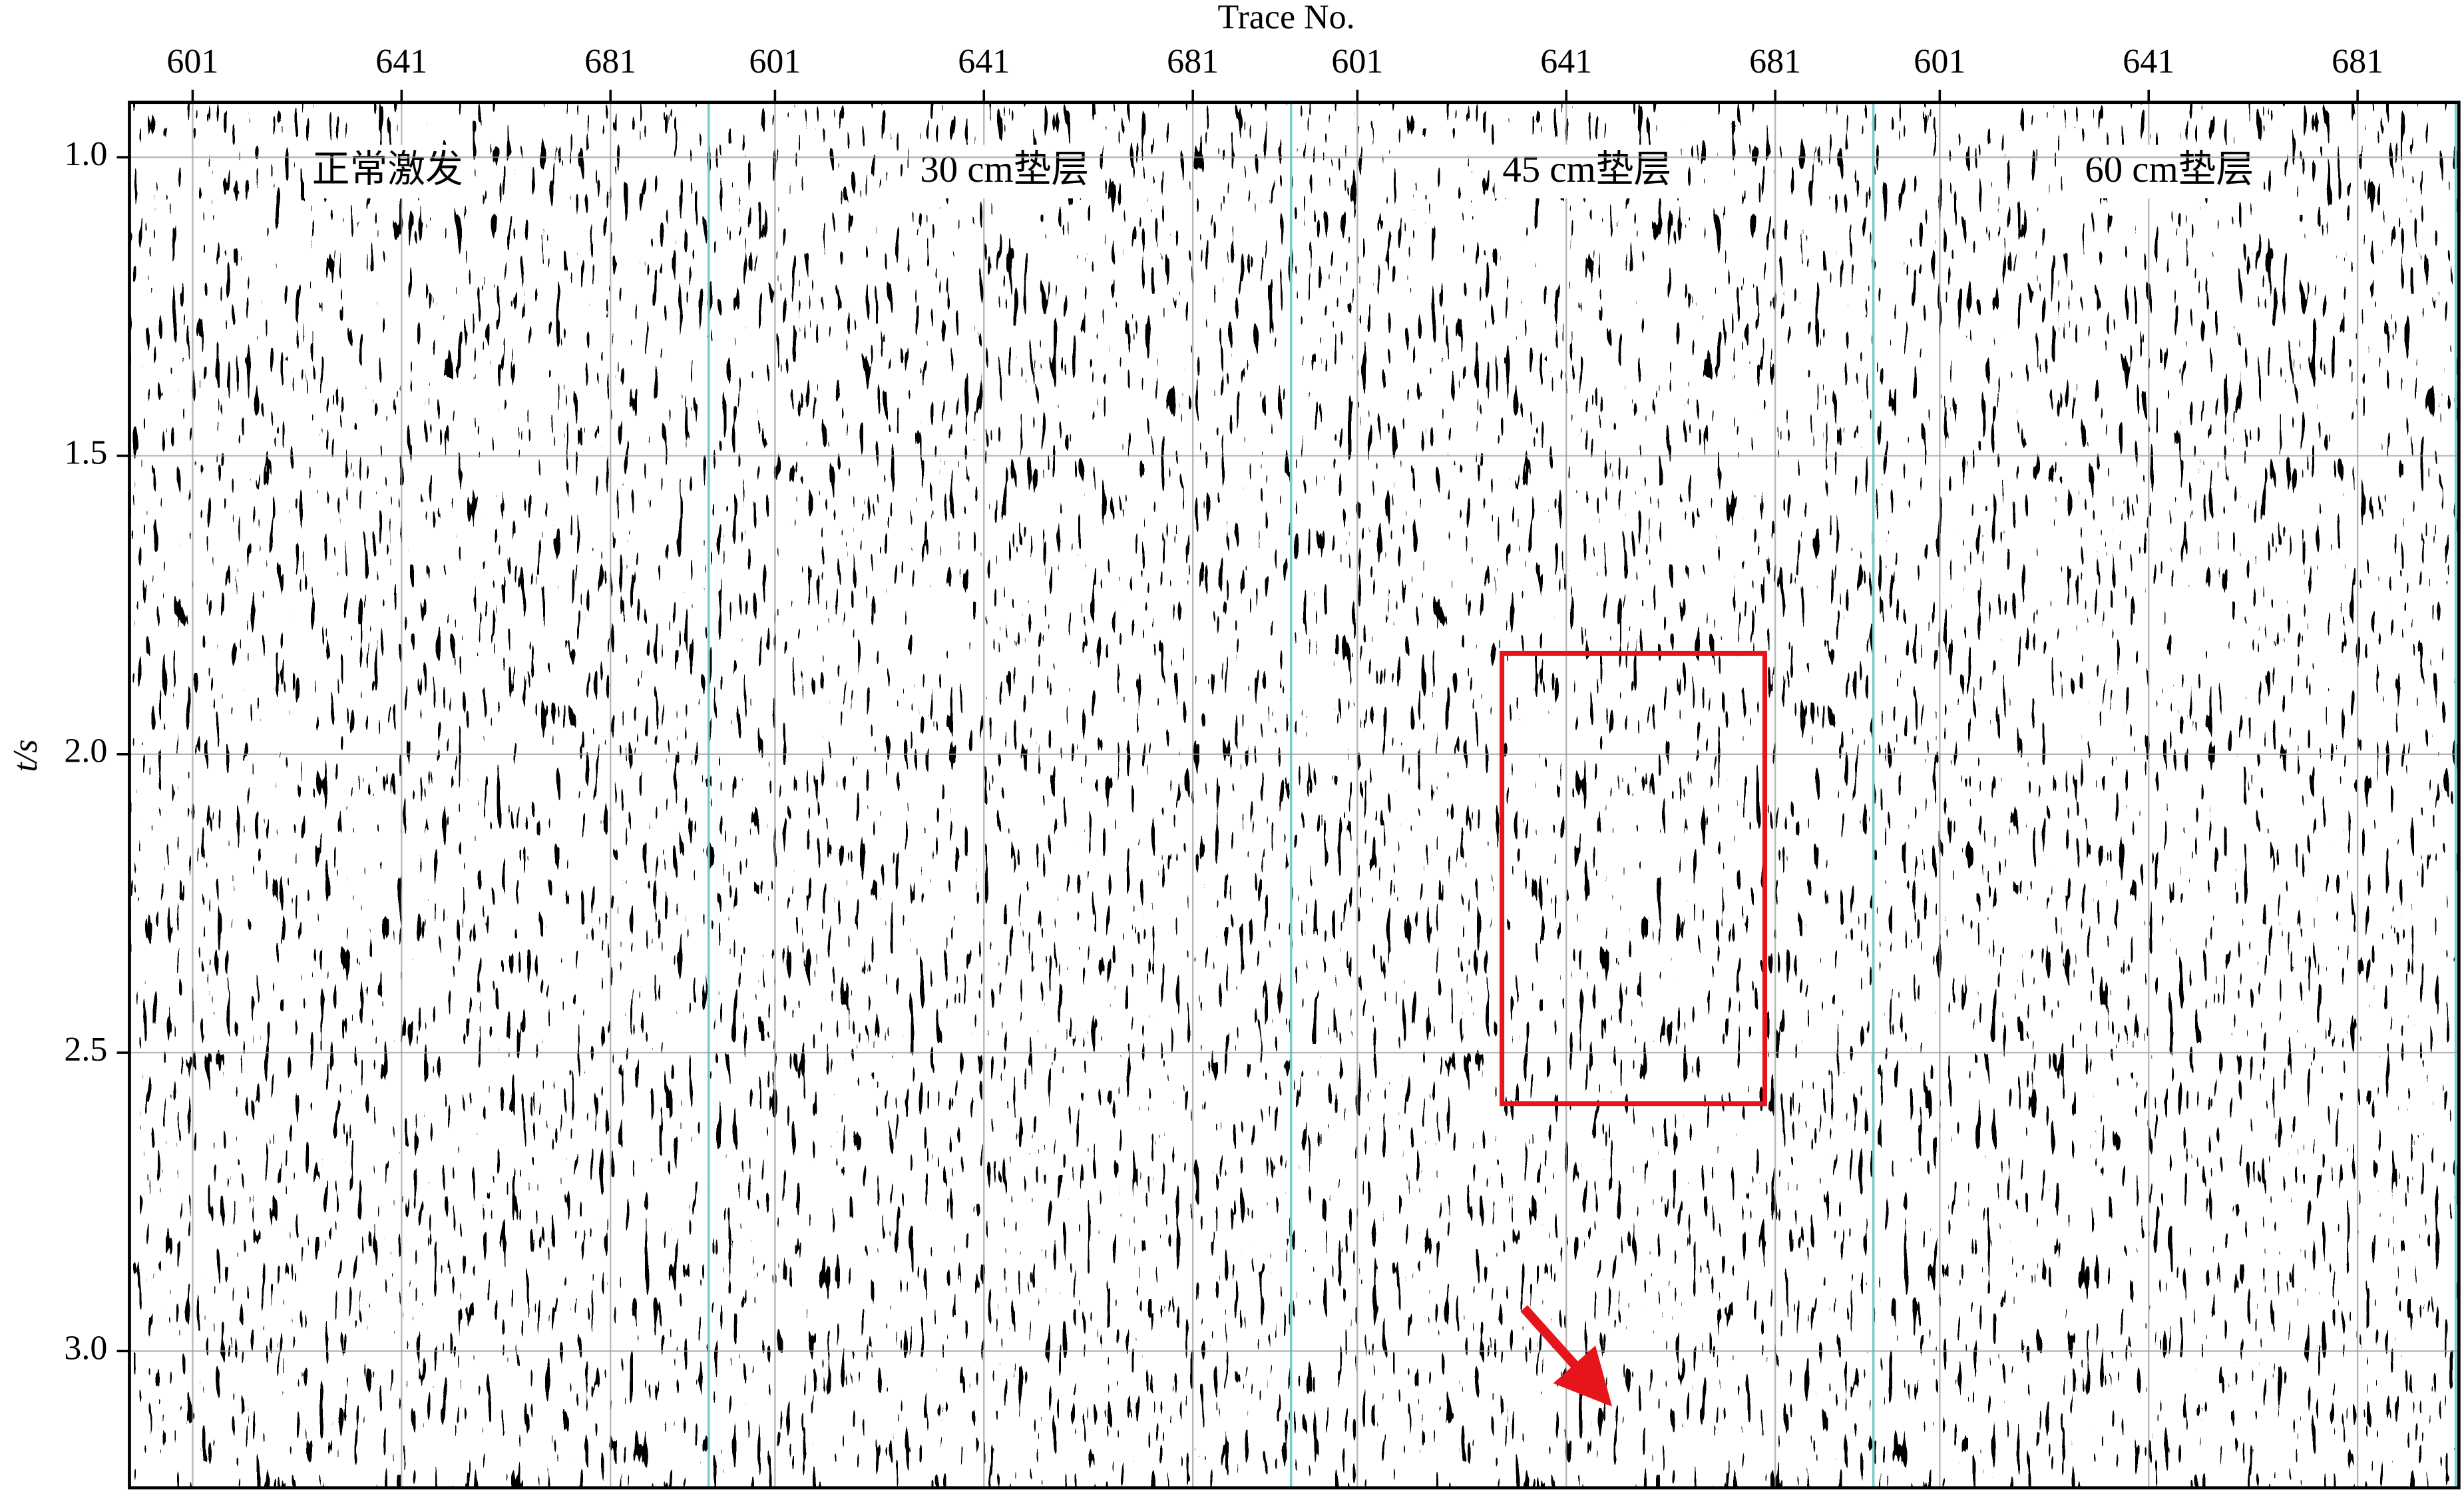 This screenshot has width=2464, height=1502. Describe the element at coordinates (1566, 1356) in the screenshot. I see `arrow` at that location.